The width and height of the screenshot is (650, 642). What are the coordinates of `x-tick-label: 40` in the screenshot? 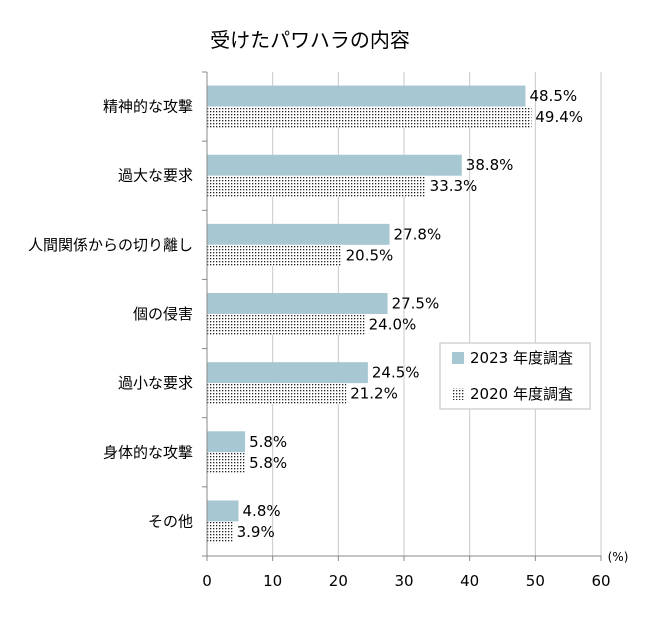 It's located at (469, 581).